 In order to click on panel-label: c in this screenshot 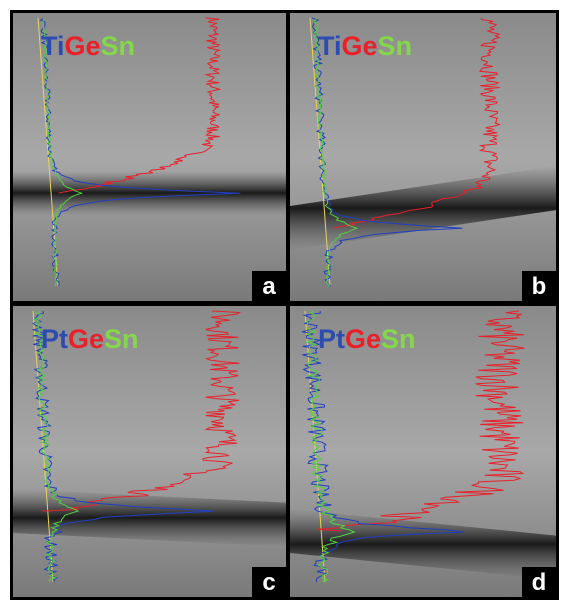, I will do `click(268, 582)`.